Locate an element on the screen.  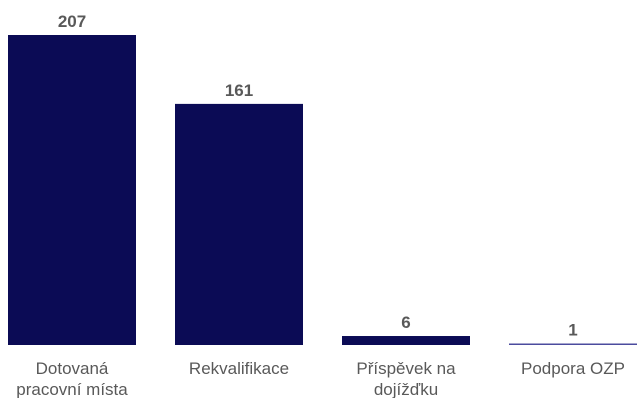
category-label-3: Příspěvek na dojížďku is located at coordinates (406, 378).